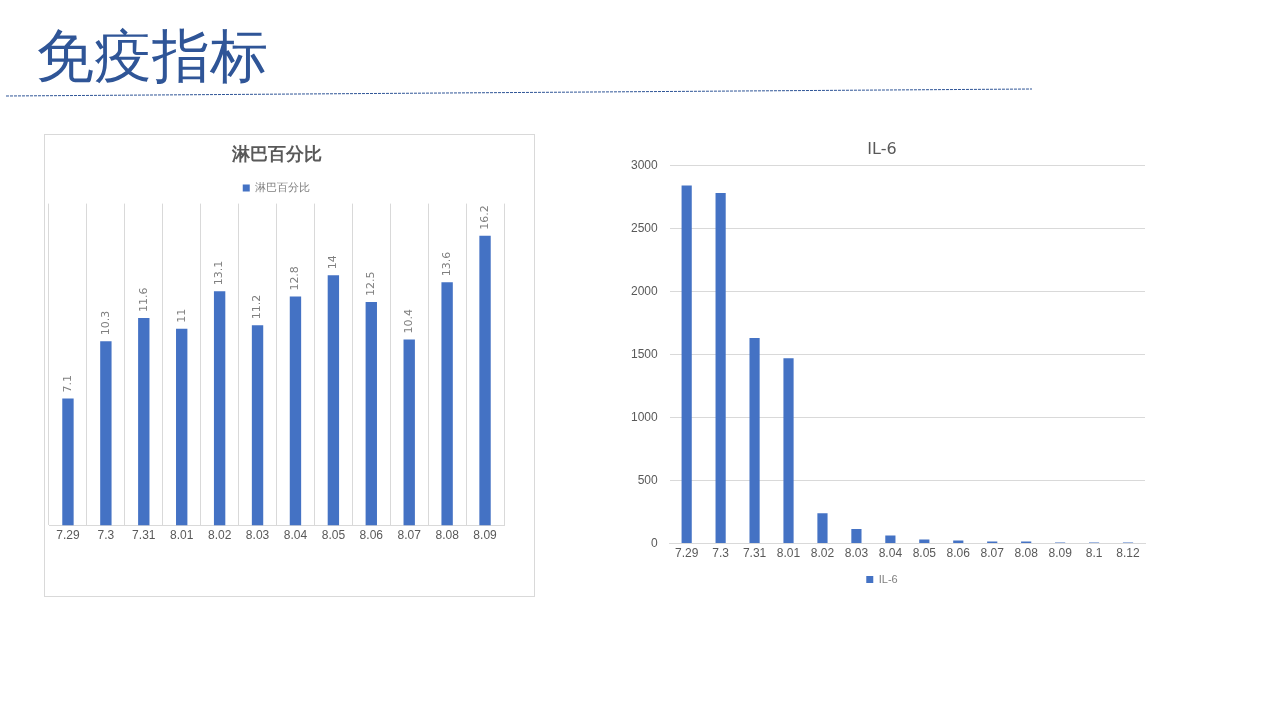 This screenshot has height=720, width=1280. Describe the element at coordinates (655, 542) in the screenshot. I see `y-tick-label: 0` at that location.